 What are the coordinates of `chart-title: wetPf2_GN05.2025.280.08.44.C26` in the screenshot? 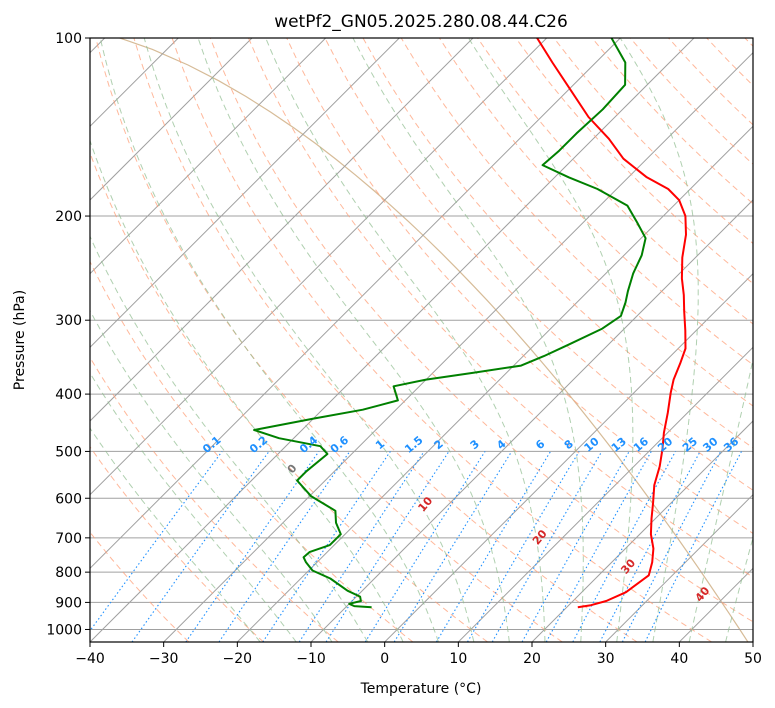 It's located at (421, 22).